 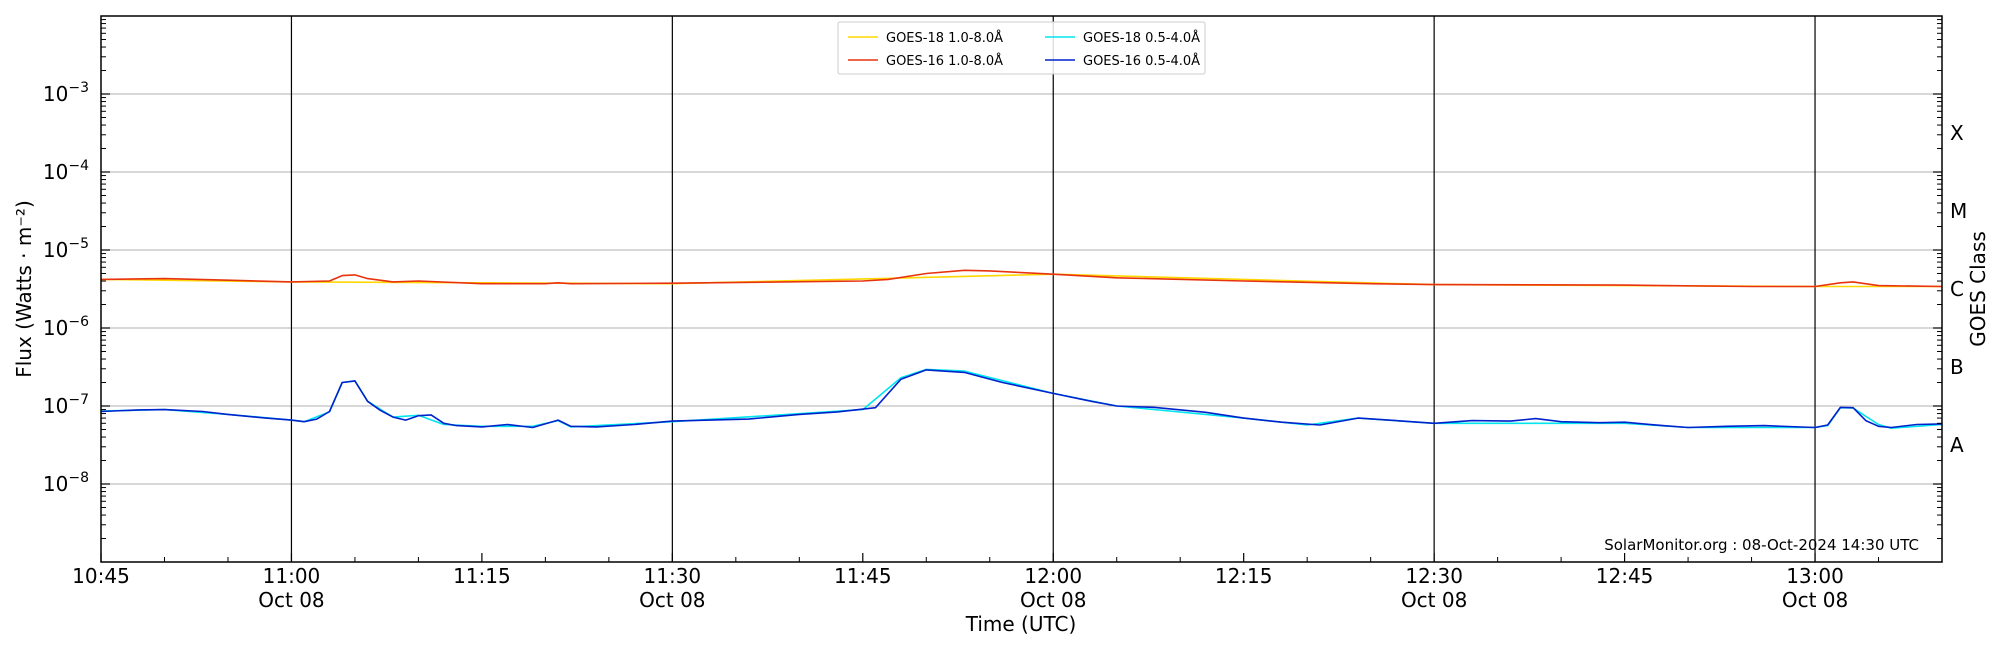 What do you see at coordinates (1053, 576) in the screenshot?
I see `x-tick-label-time: 12:00` at bounding box center [1053, 576].